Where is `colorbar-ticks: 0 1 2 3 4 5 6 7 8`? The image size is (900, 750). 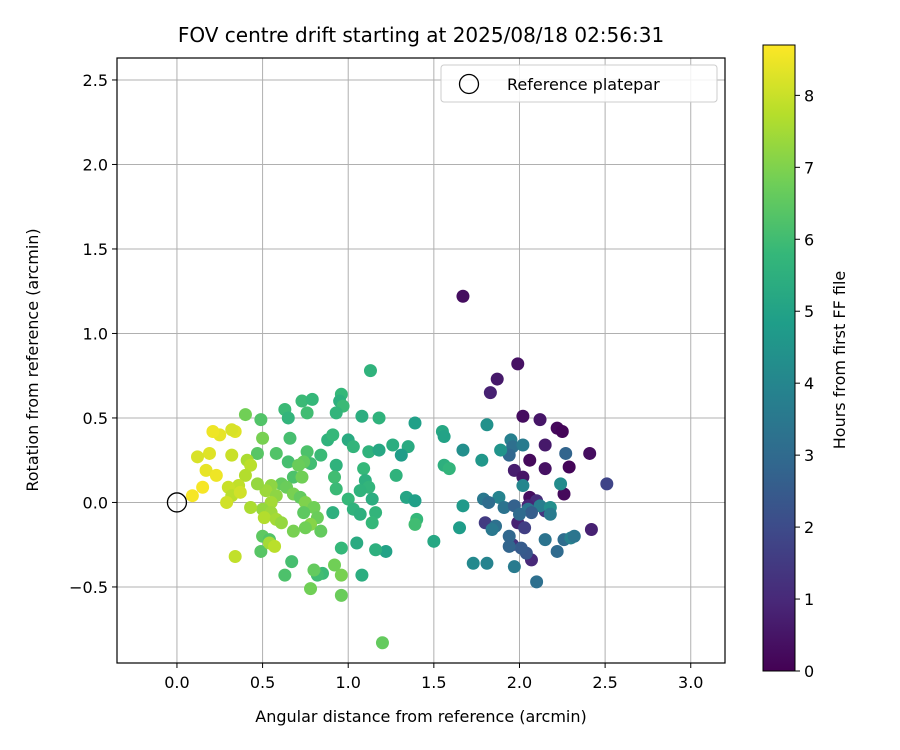
colorbar-ticks: 0 1 2 3 4 5 6 7 8 is located at coordinates (804, 383).